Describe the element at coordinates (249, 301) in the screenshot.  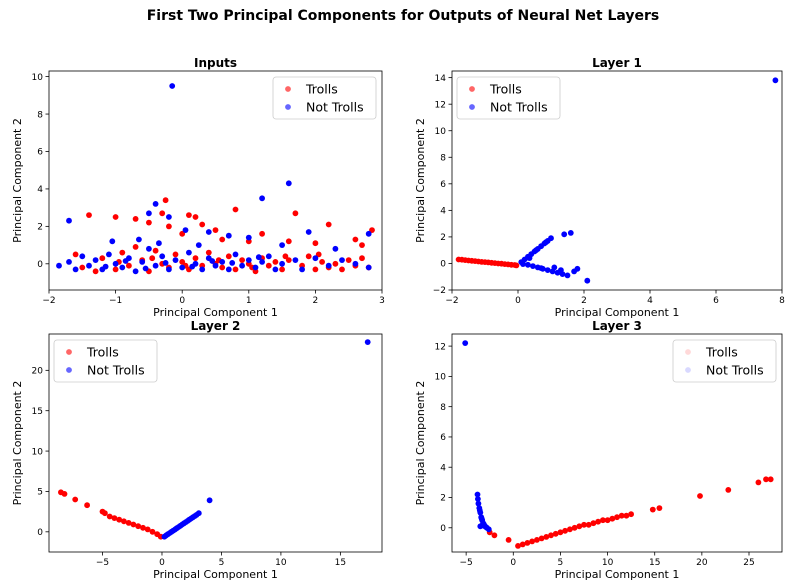
I see `x-tick-label: 1` at that location.